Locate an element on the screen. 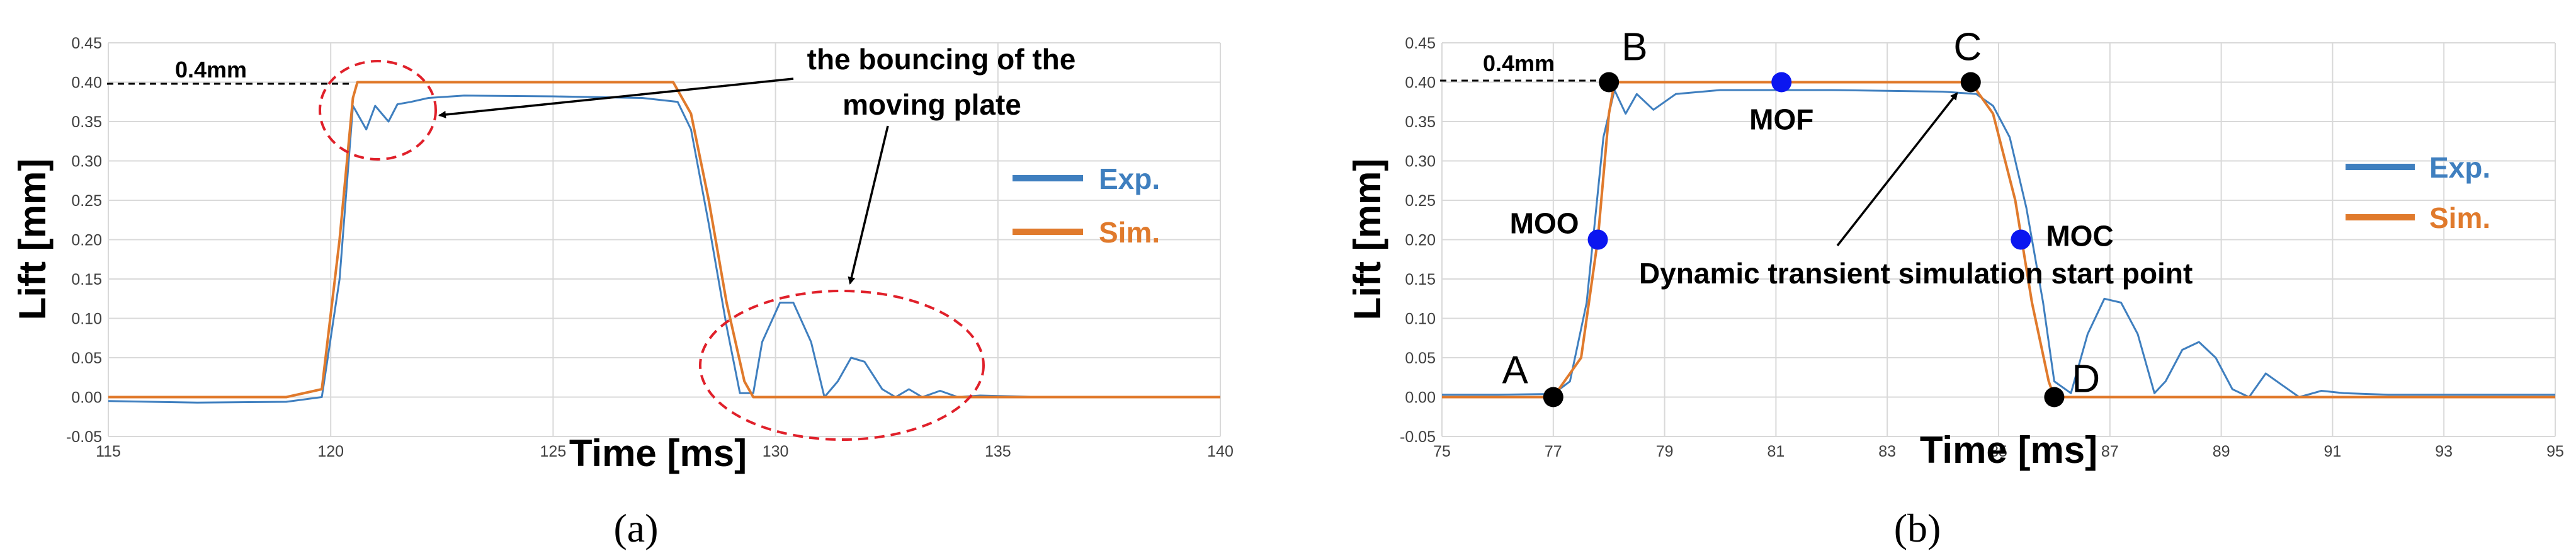 The image size is (2576, 558). annotation-bouncing-line1: the bouncing of the is located at coordinates (941, 59).